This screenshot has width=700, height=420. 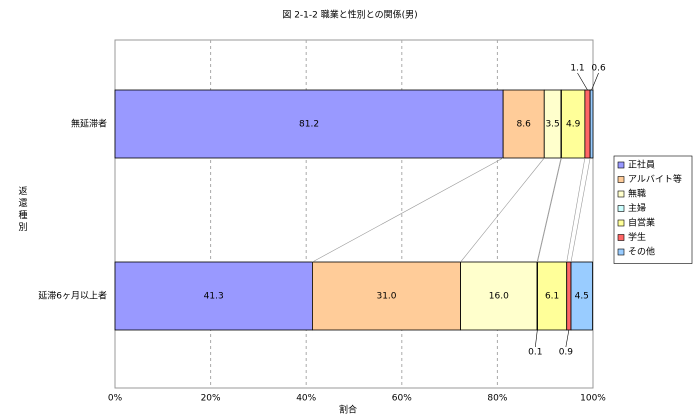 I want to click on data-label: 6.1, so click(x=552, y=297).